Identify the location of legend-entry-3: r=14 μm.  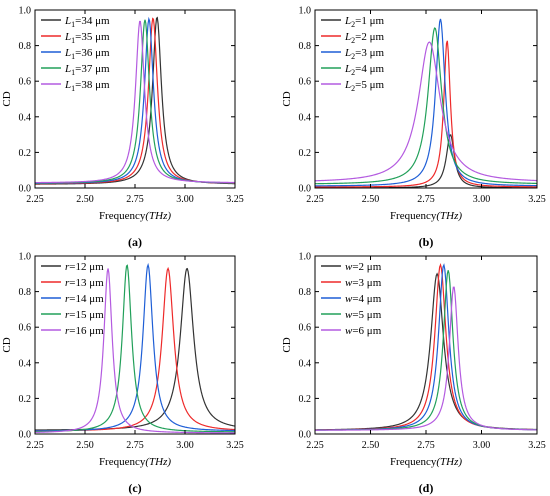
(84, 299).